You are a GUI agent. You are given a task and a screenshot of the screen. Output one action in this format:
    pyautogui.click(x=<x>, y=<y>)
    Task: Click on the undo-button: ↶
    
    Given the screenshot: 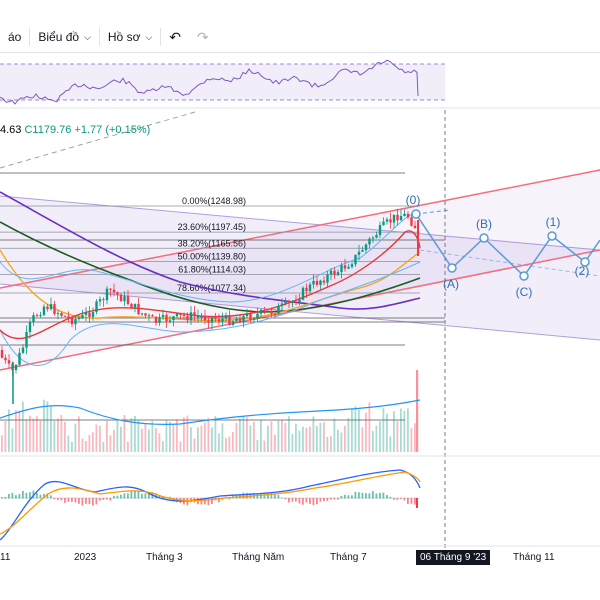 What is the action you would take?
    pyautogui.click(x=175, y=37)
    